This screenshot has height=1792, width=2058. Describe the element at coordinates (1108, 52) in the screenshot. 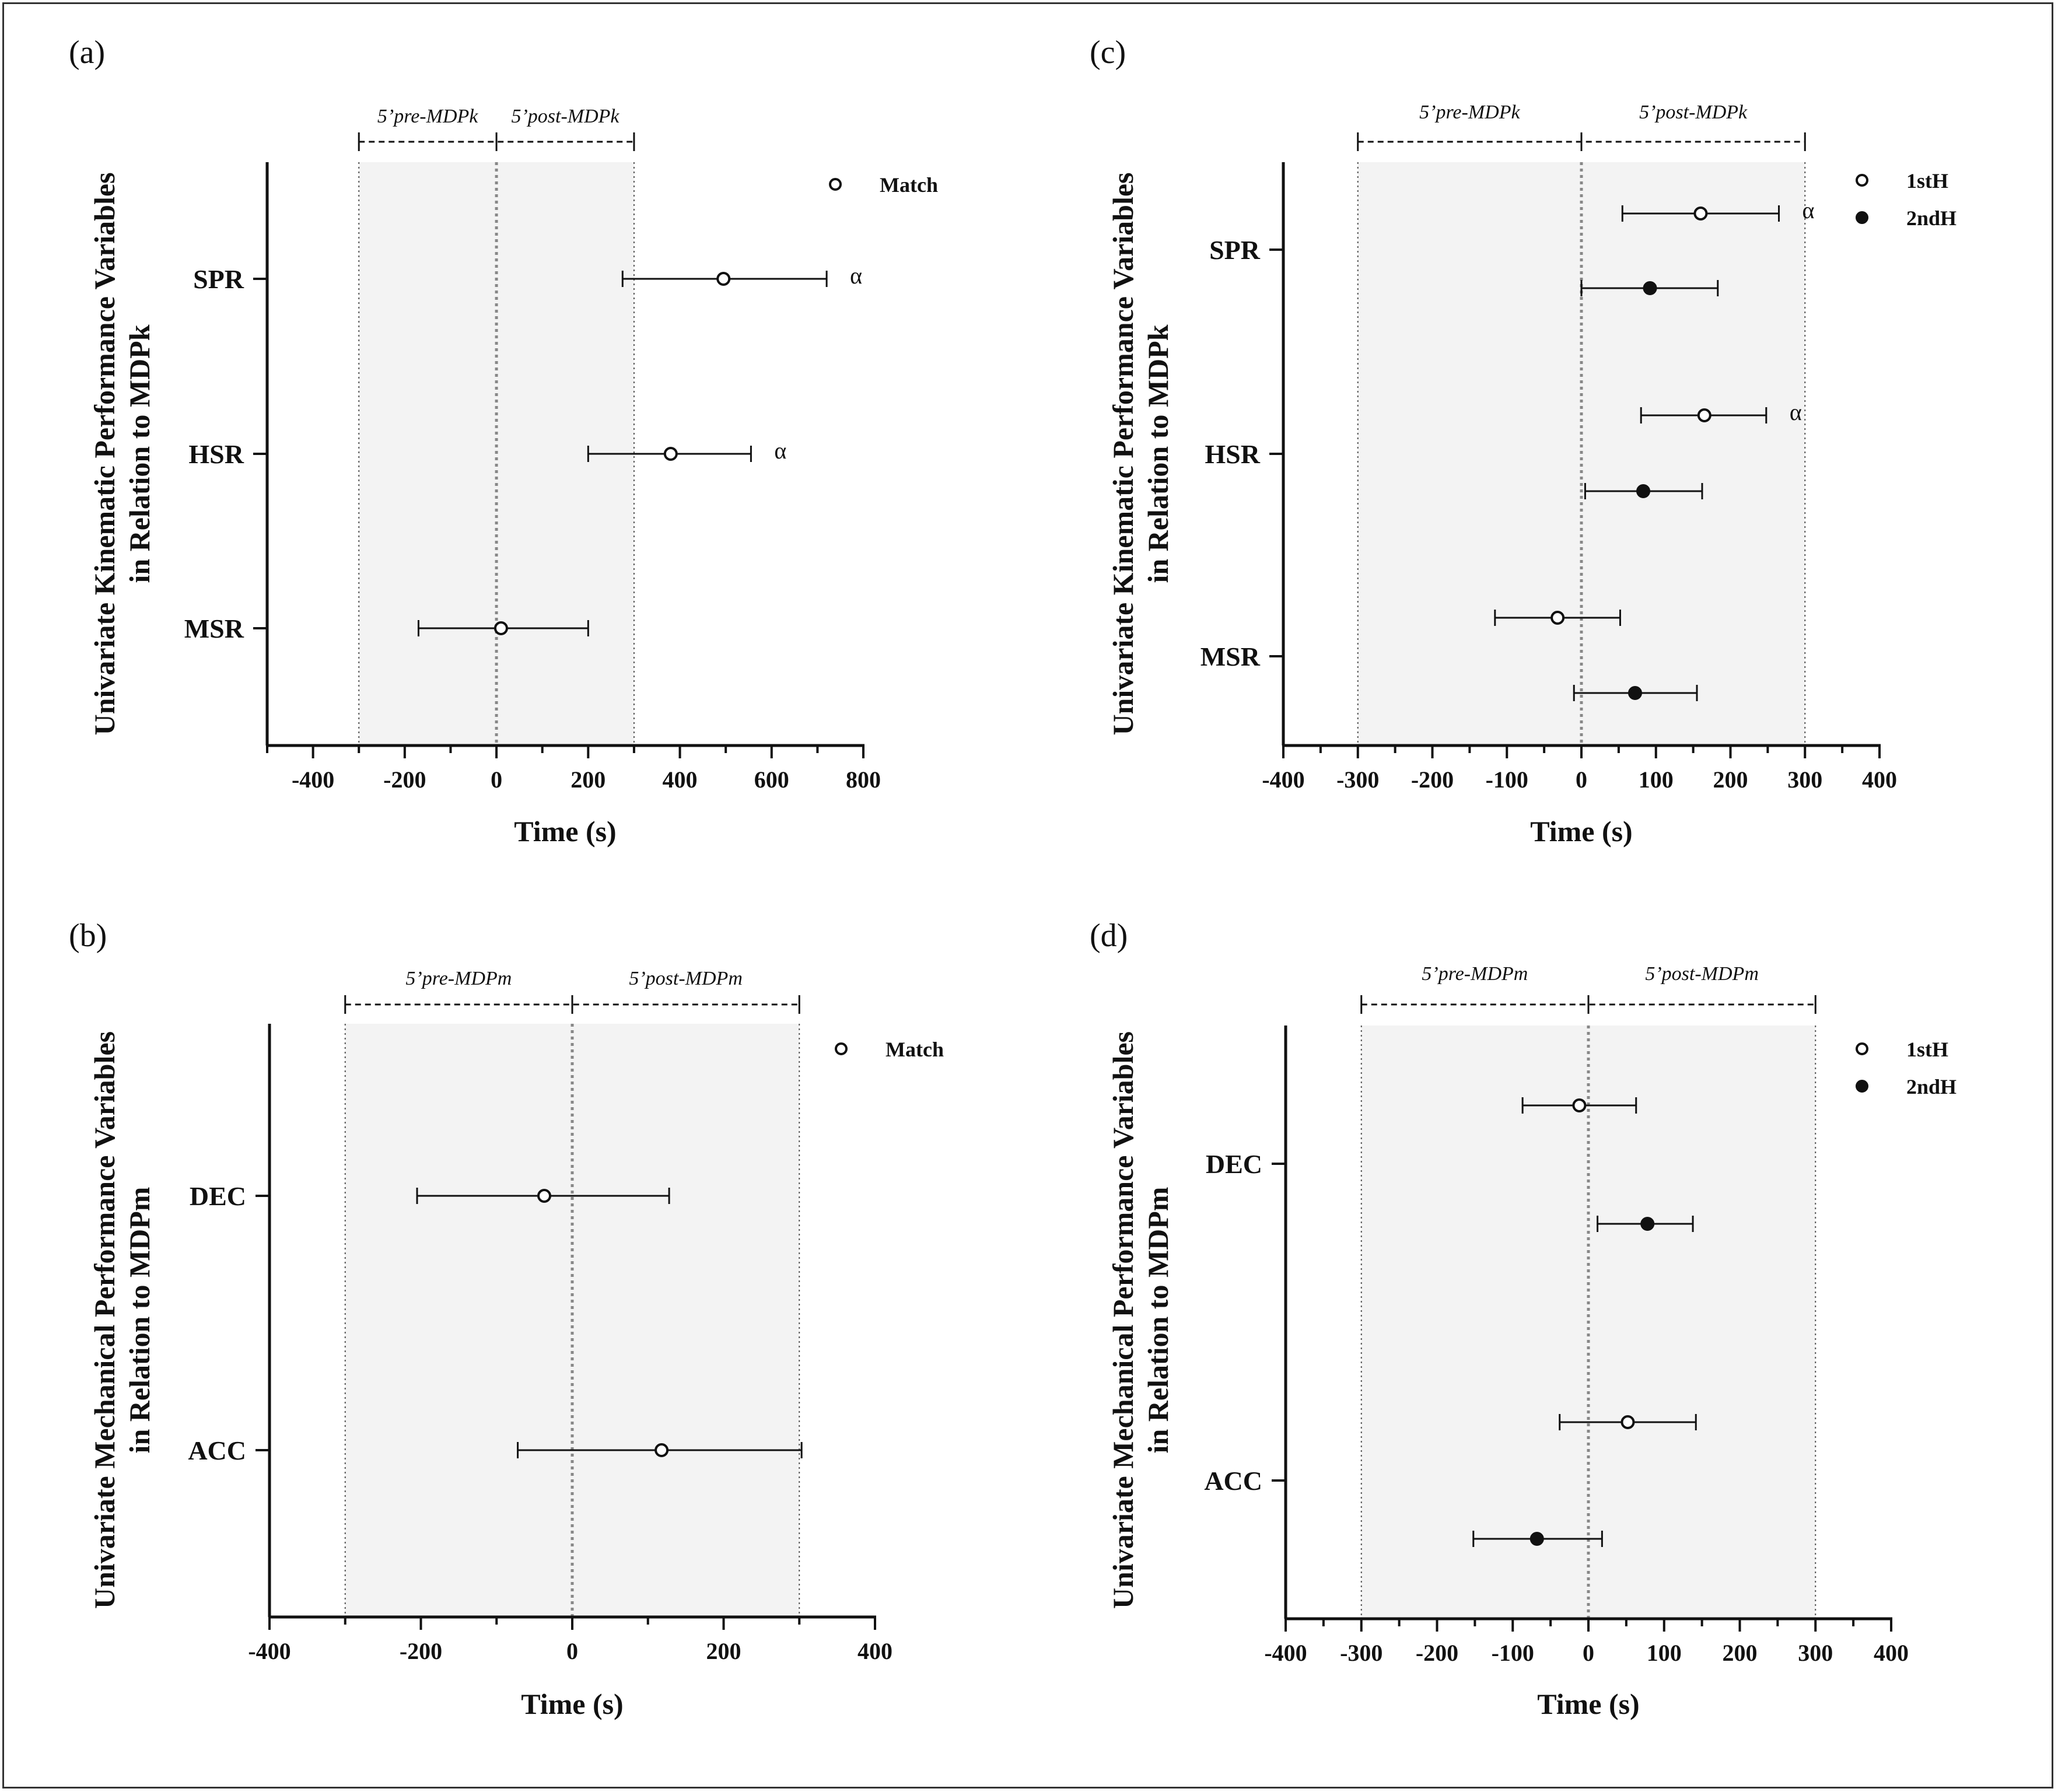

I see `panel-label: (c)` at that location.